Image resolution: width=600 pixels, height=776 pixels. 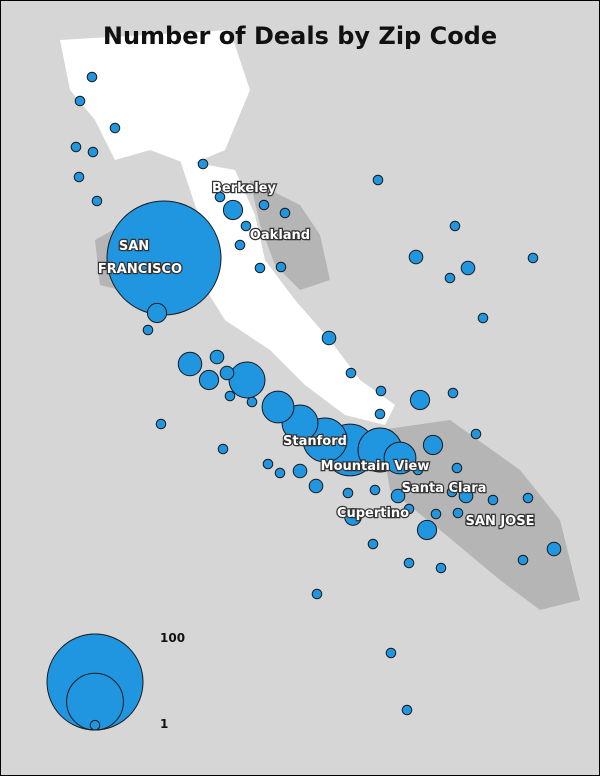 What do you see at coordinates (444, 488) in the screenshot?
I see `place-label: Santa Clara` at bounding box center [444, 488].